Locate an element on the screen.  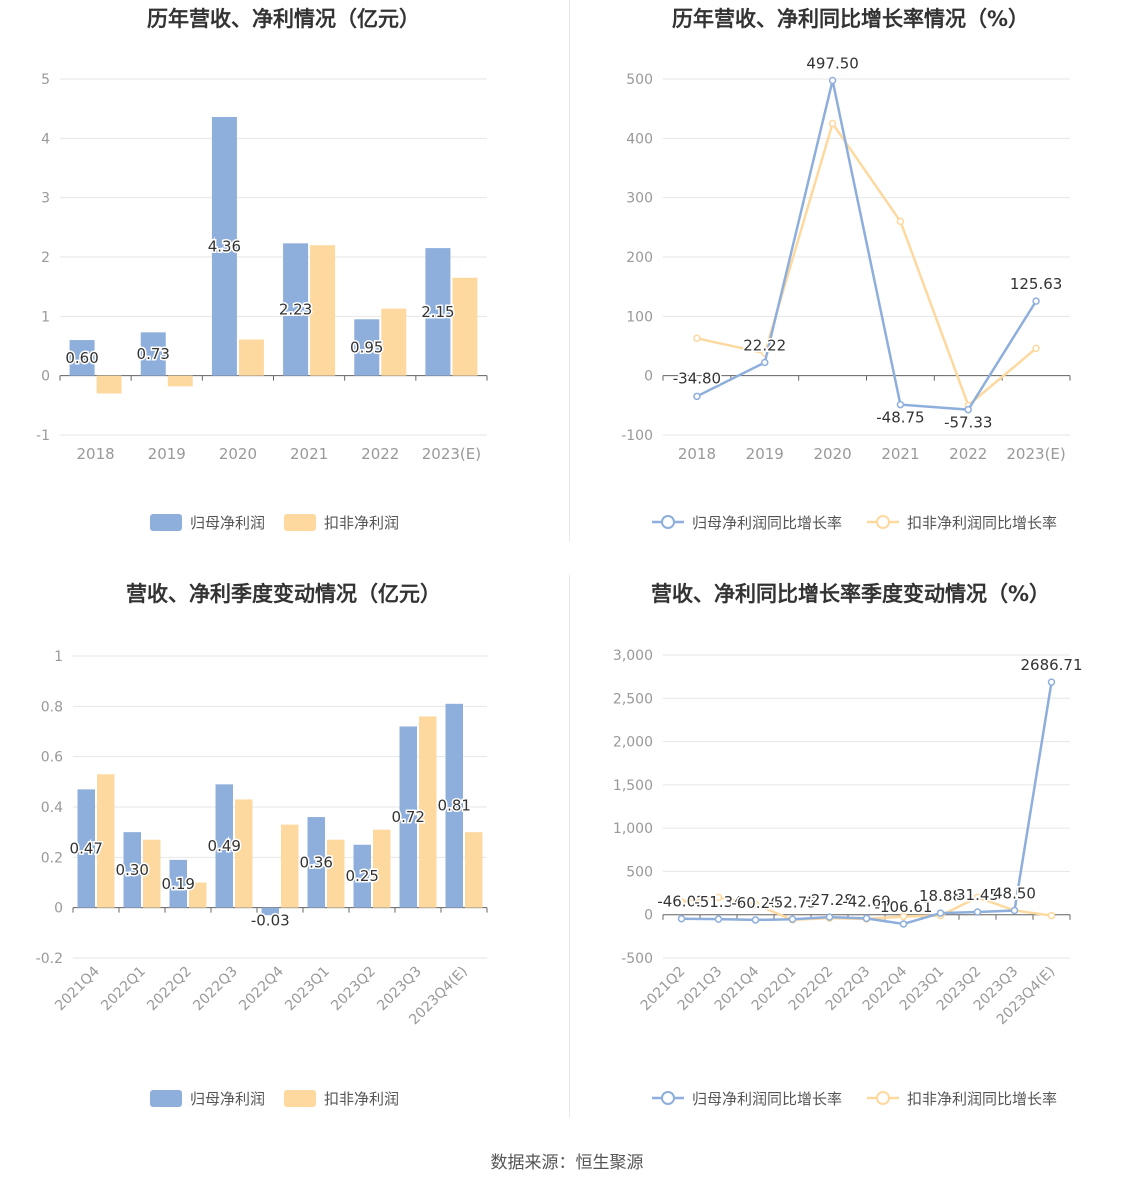
data-label: 0.72 is located at coordinates (408, 817).